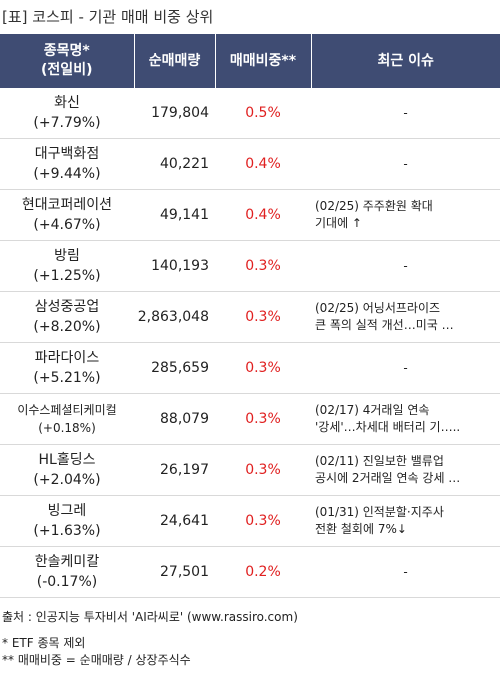 The width and height of the screenshot is (500, 675). What do you see at coordinates (338, 223) in the screenshot?
I see `issue-line-2: 기대에 ↑` at bounding box center [338, 223].